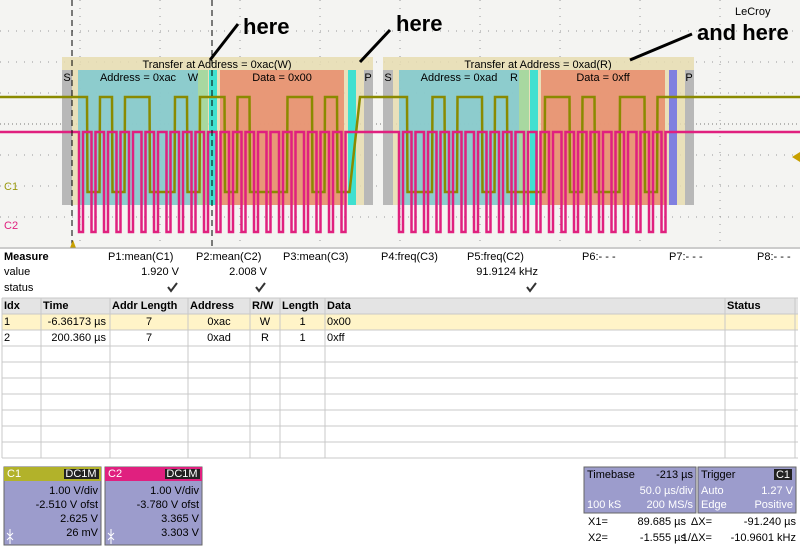 The image size is (800, 547). Describe the element at coordinates (66, 78) in the screenshot. I see `start-label: S` at that location.